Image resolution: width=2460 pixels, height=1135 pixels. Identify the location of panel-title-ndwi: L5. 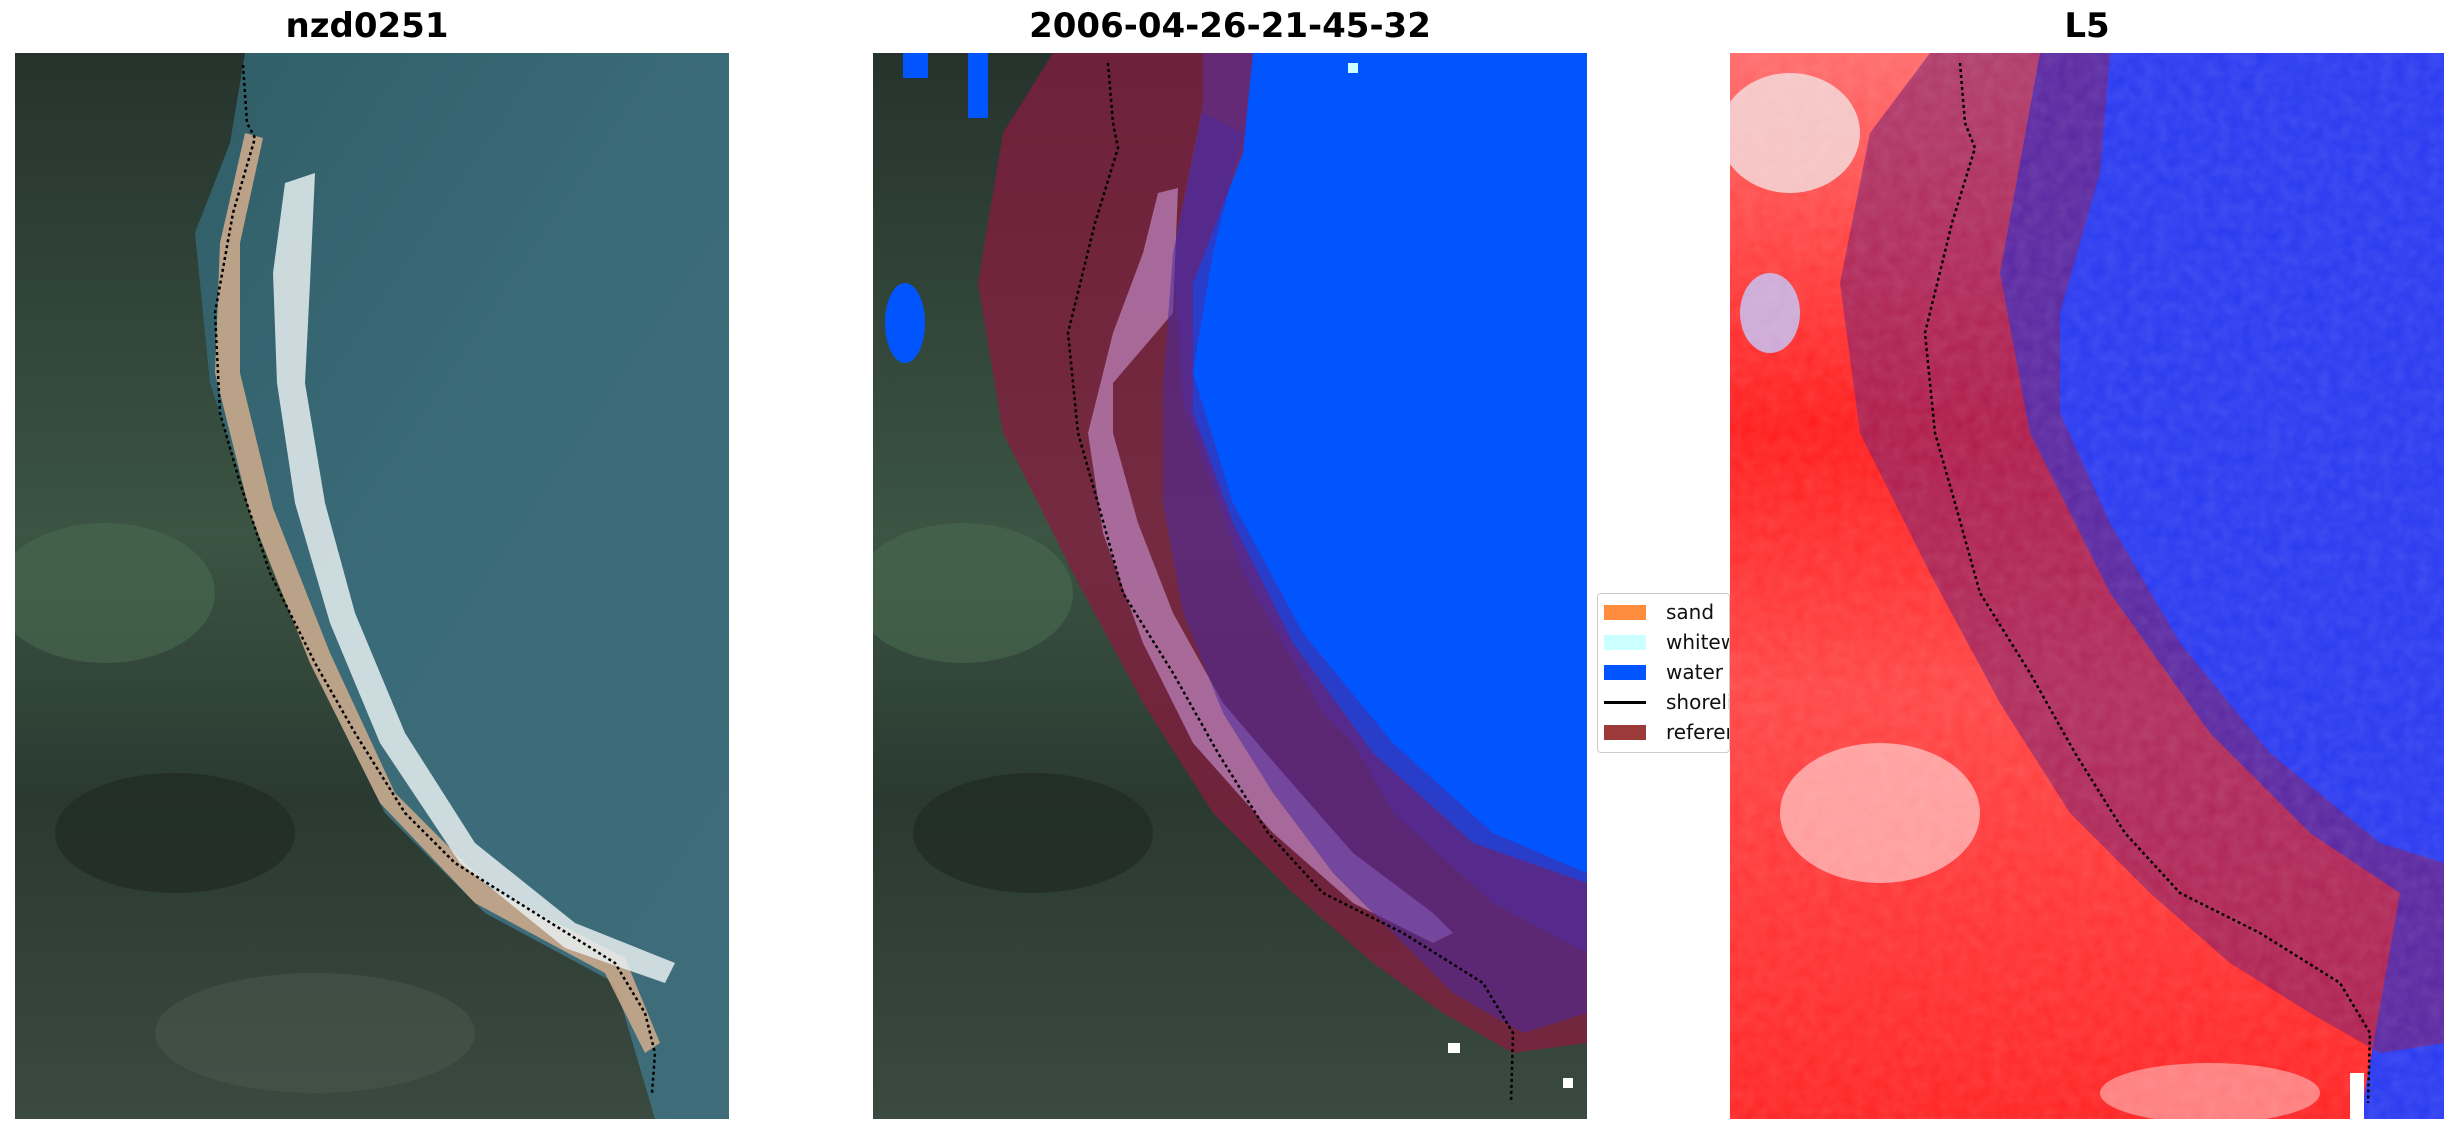
(2087, 26).